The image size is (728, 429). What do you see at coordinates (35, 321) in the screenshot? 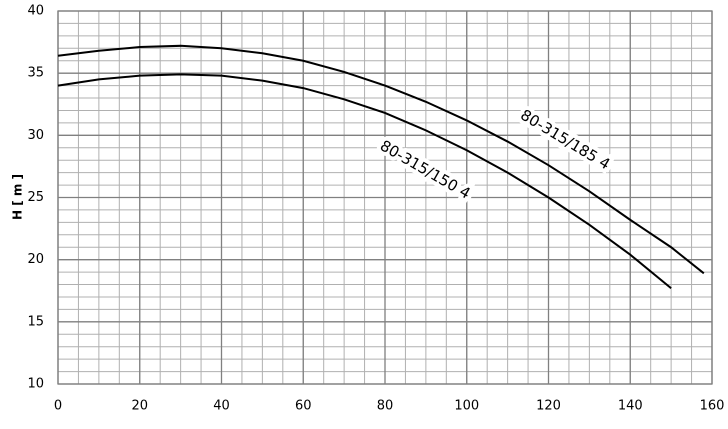
I see `y-tick-label: 15` at bounding box center [35, 321].